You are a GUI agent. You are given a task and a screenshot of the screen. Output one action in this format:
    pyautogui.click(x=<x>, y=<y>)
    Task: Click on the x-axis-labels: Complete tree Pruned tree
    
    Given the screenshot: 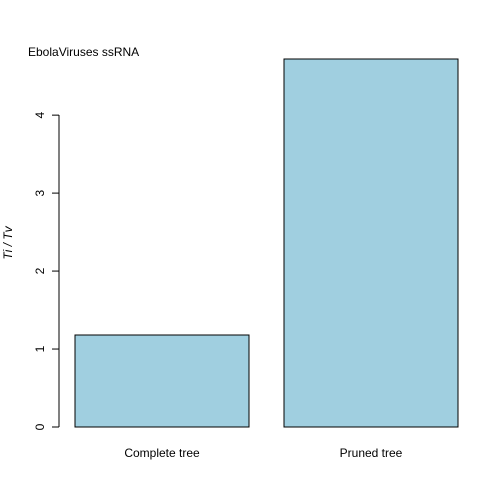 What is the action you would take?
    pyautogui.click(x=263, y=453)
    